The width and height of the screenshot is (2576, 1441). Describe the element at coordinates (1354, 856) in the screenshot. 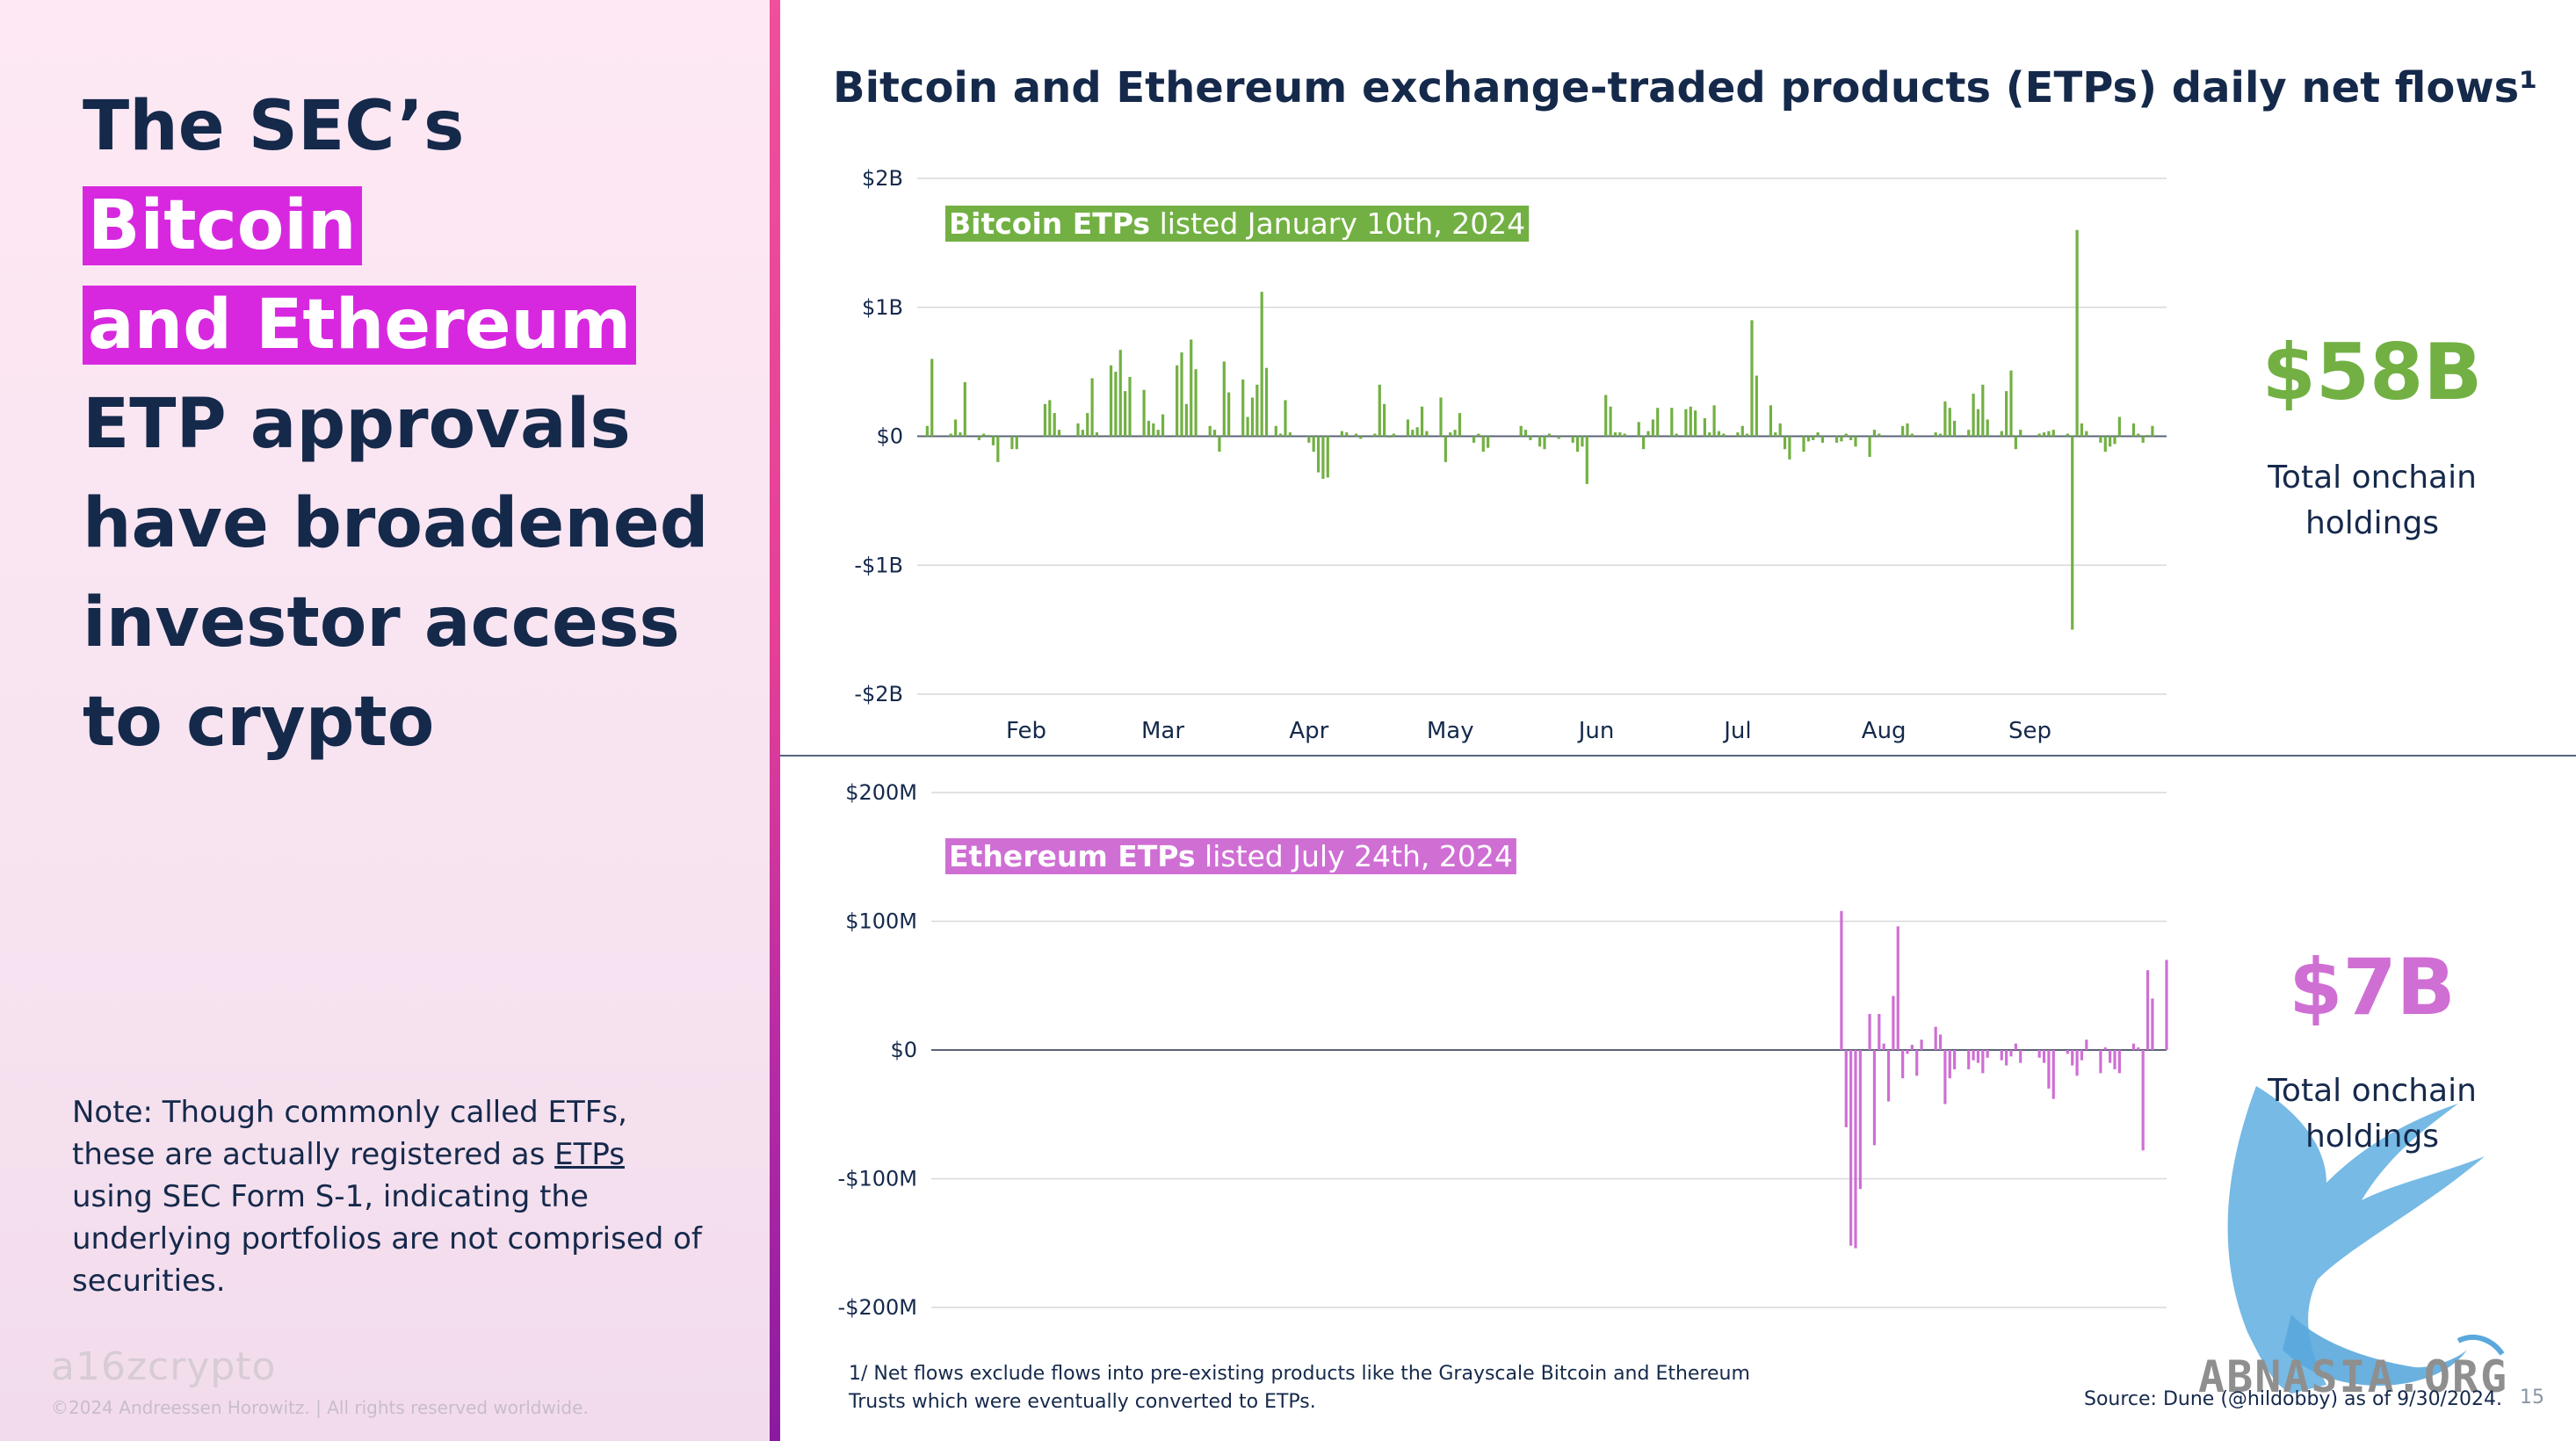

I see `annotation-rest: listed July 24th, 2024` at that location.